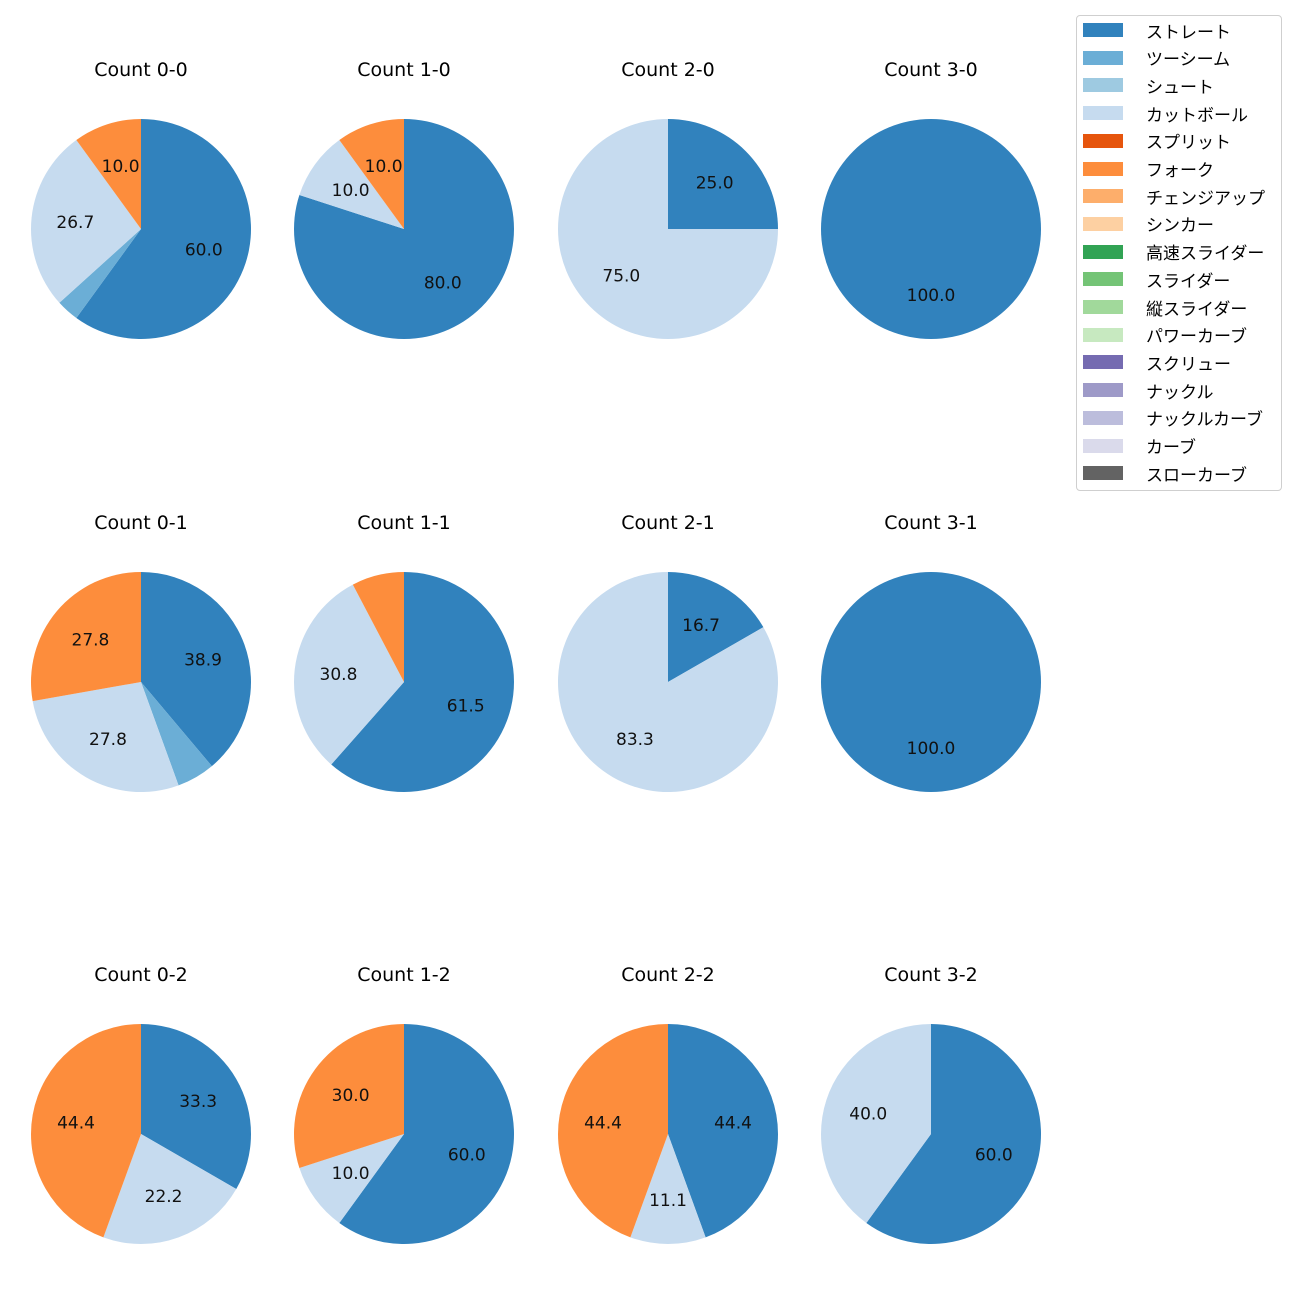  I want to click on slice-label: 40.0, so click(868, 1115).